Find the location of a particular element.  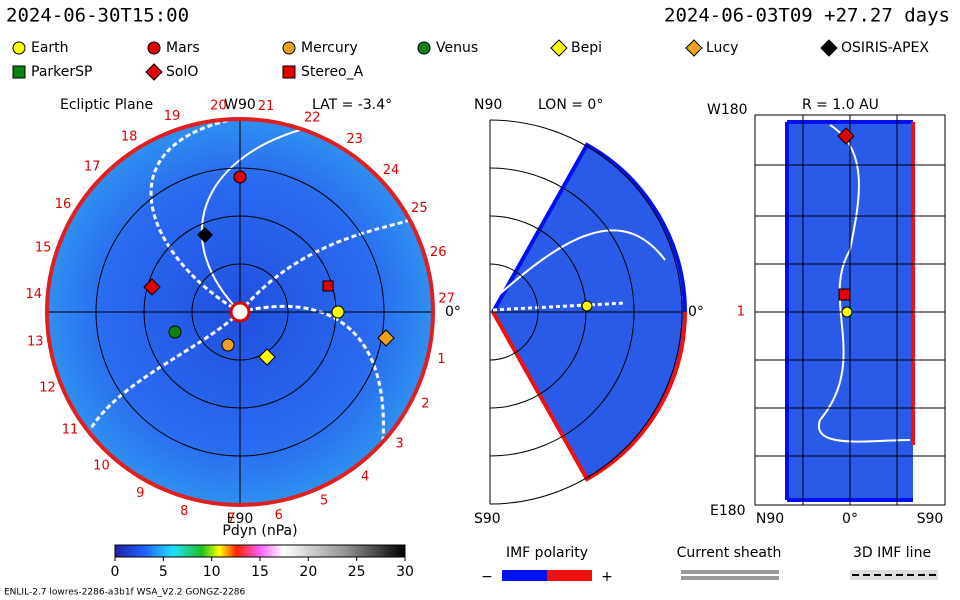

day-label: 22 is located at coordinates (312, 118).